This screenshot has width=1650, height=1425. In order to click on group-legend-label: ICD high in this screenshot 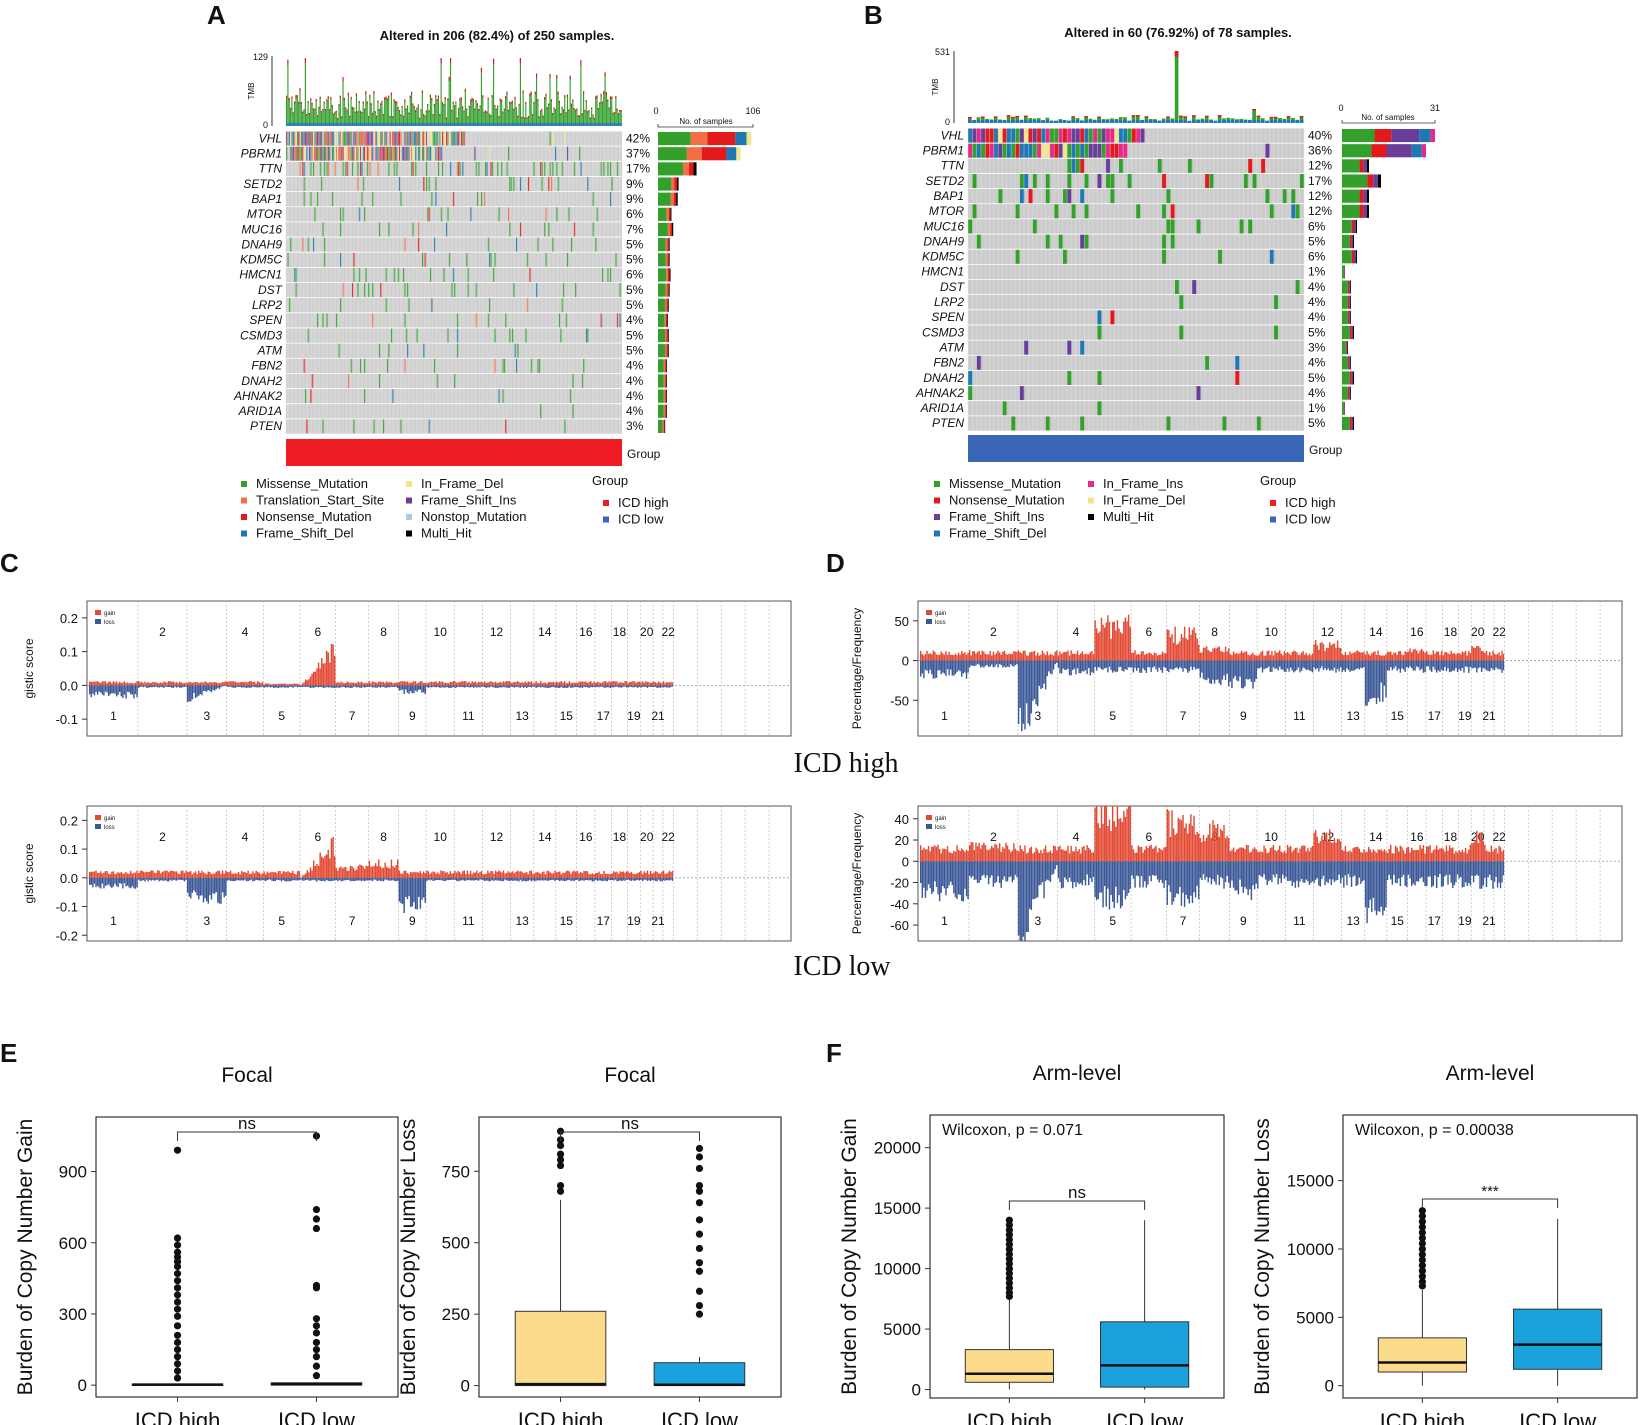, I will do `click(1310, 502)`.